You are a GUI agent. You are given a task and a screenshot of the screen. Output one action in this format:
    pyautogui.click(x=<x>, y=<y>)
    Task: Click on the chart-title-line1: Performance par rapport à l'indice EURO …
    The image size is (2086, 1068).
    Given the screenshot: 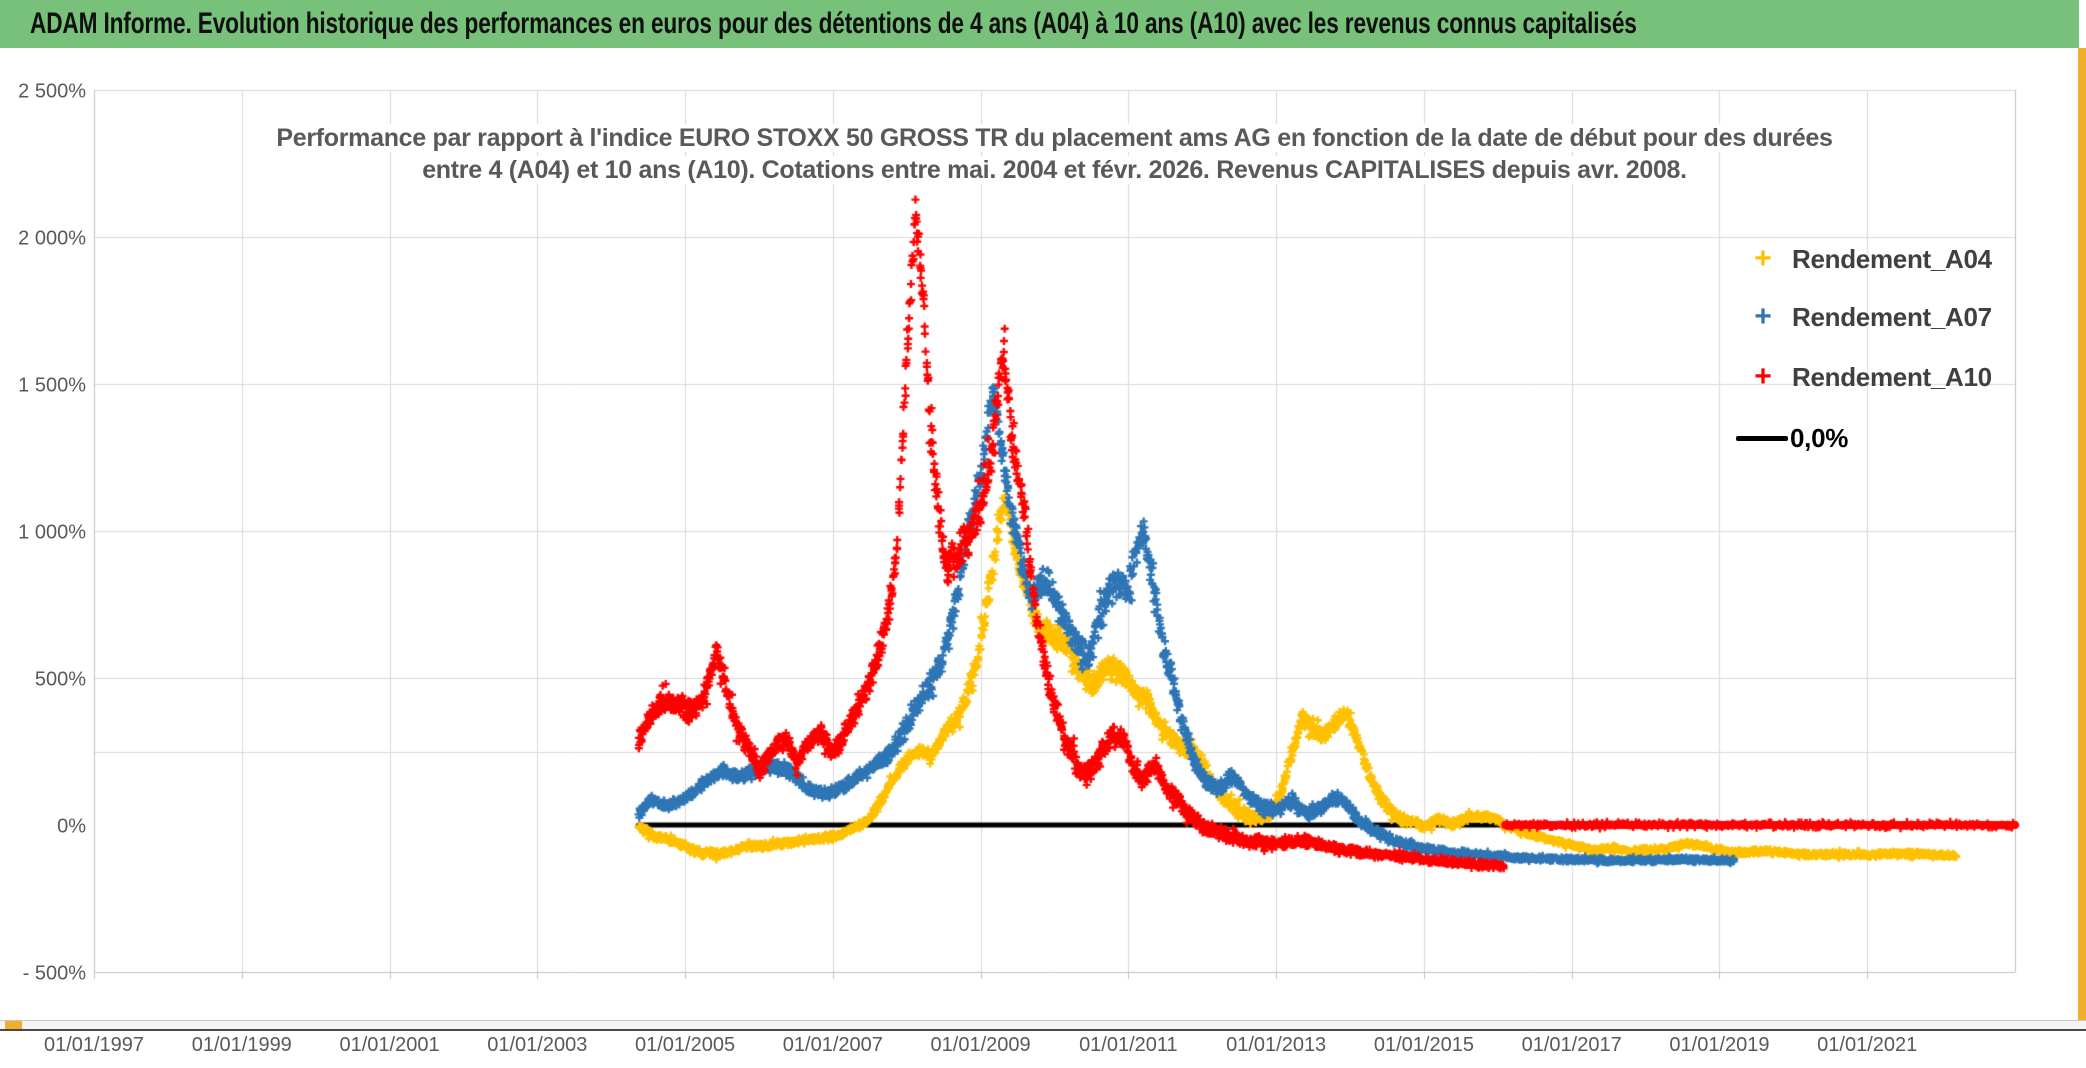 What is the action you would take?
    pyautogui.click(x=1054, y=138)
    